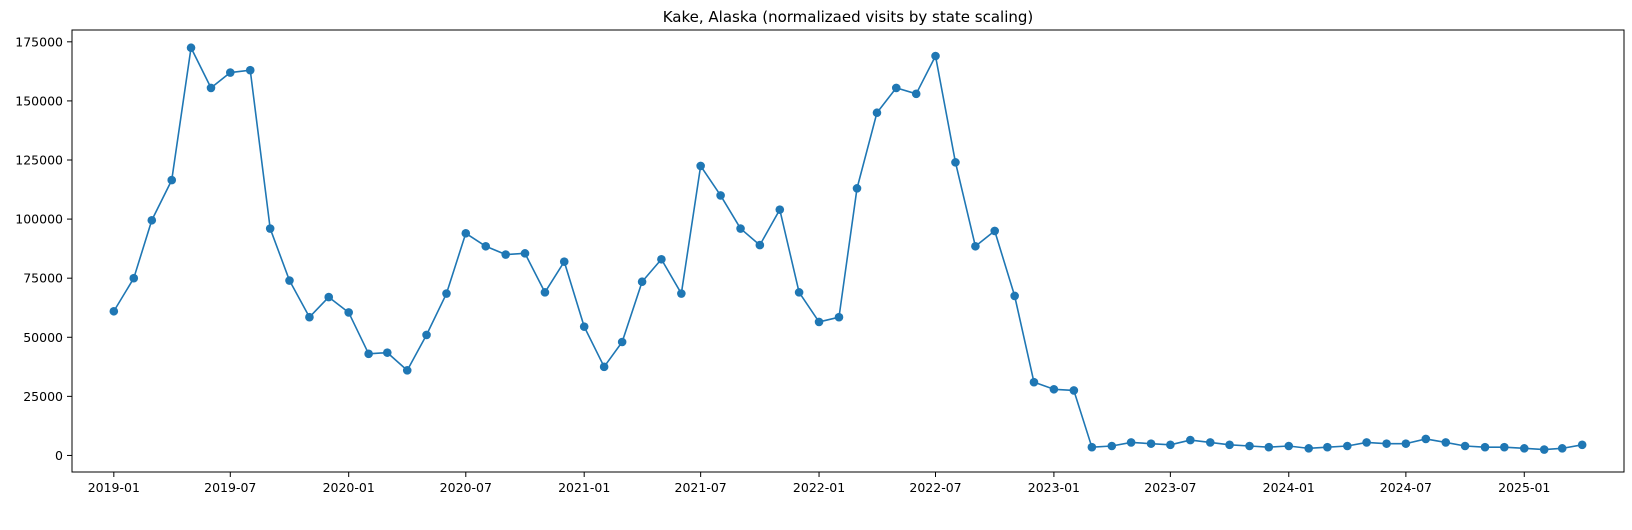 The height and width of the screenshot is (530, 1632). I want to click on y-tick-label: 25000, so click(43, 396).